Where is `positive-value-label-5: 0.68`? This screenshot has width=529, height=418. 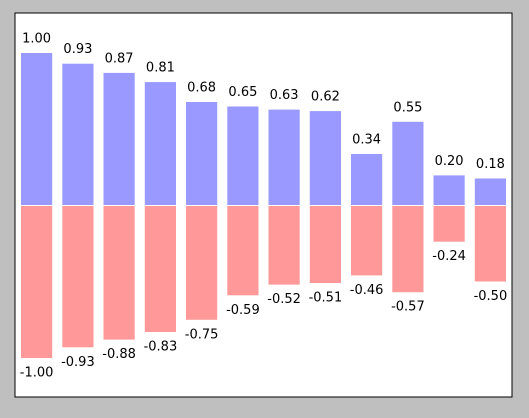
positive-value-label-5: 0.68 is located at coordinates (201, 88).